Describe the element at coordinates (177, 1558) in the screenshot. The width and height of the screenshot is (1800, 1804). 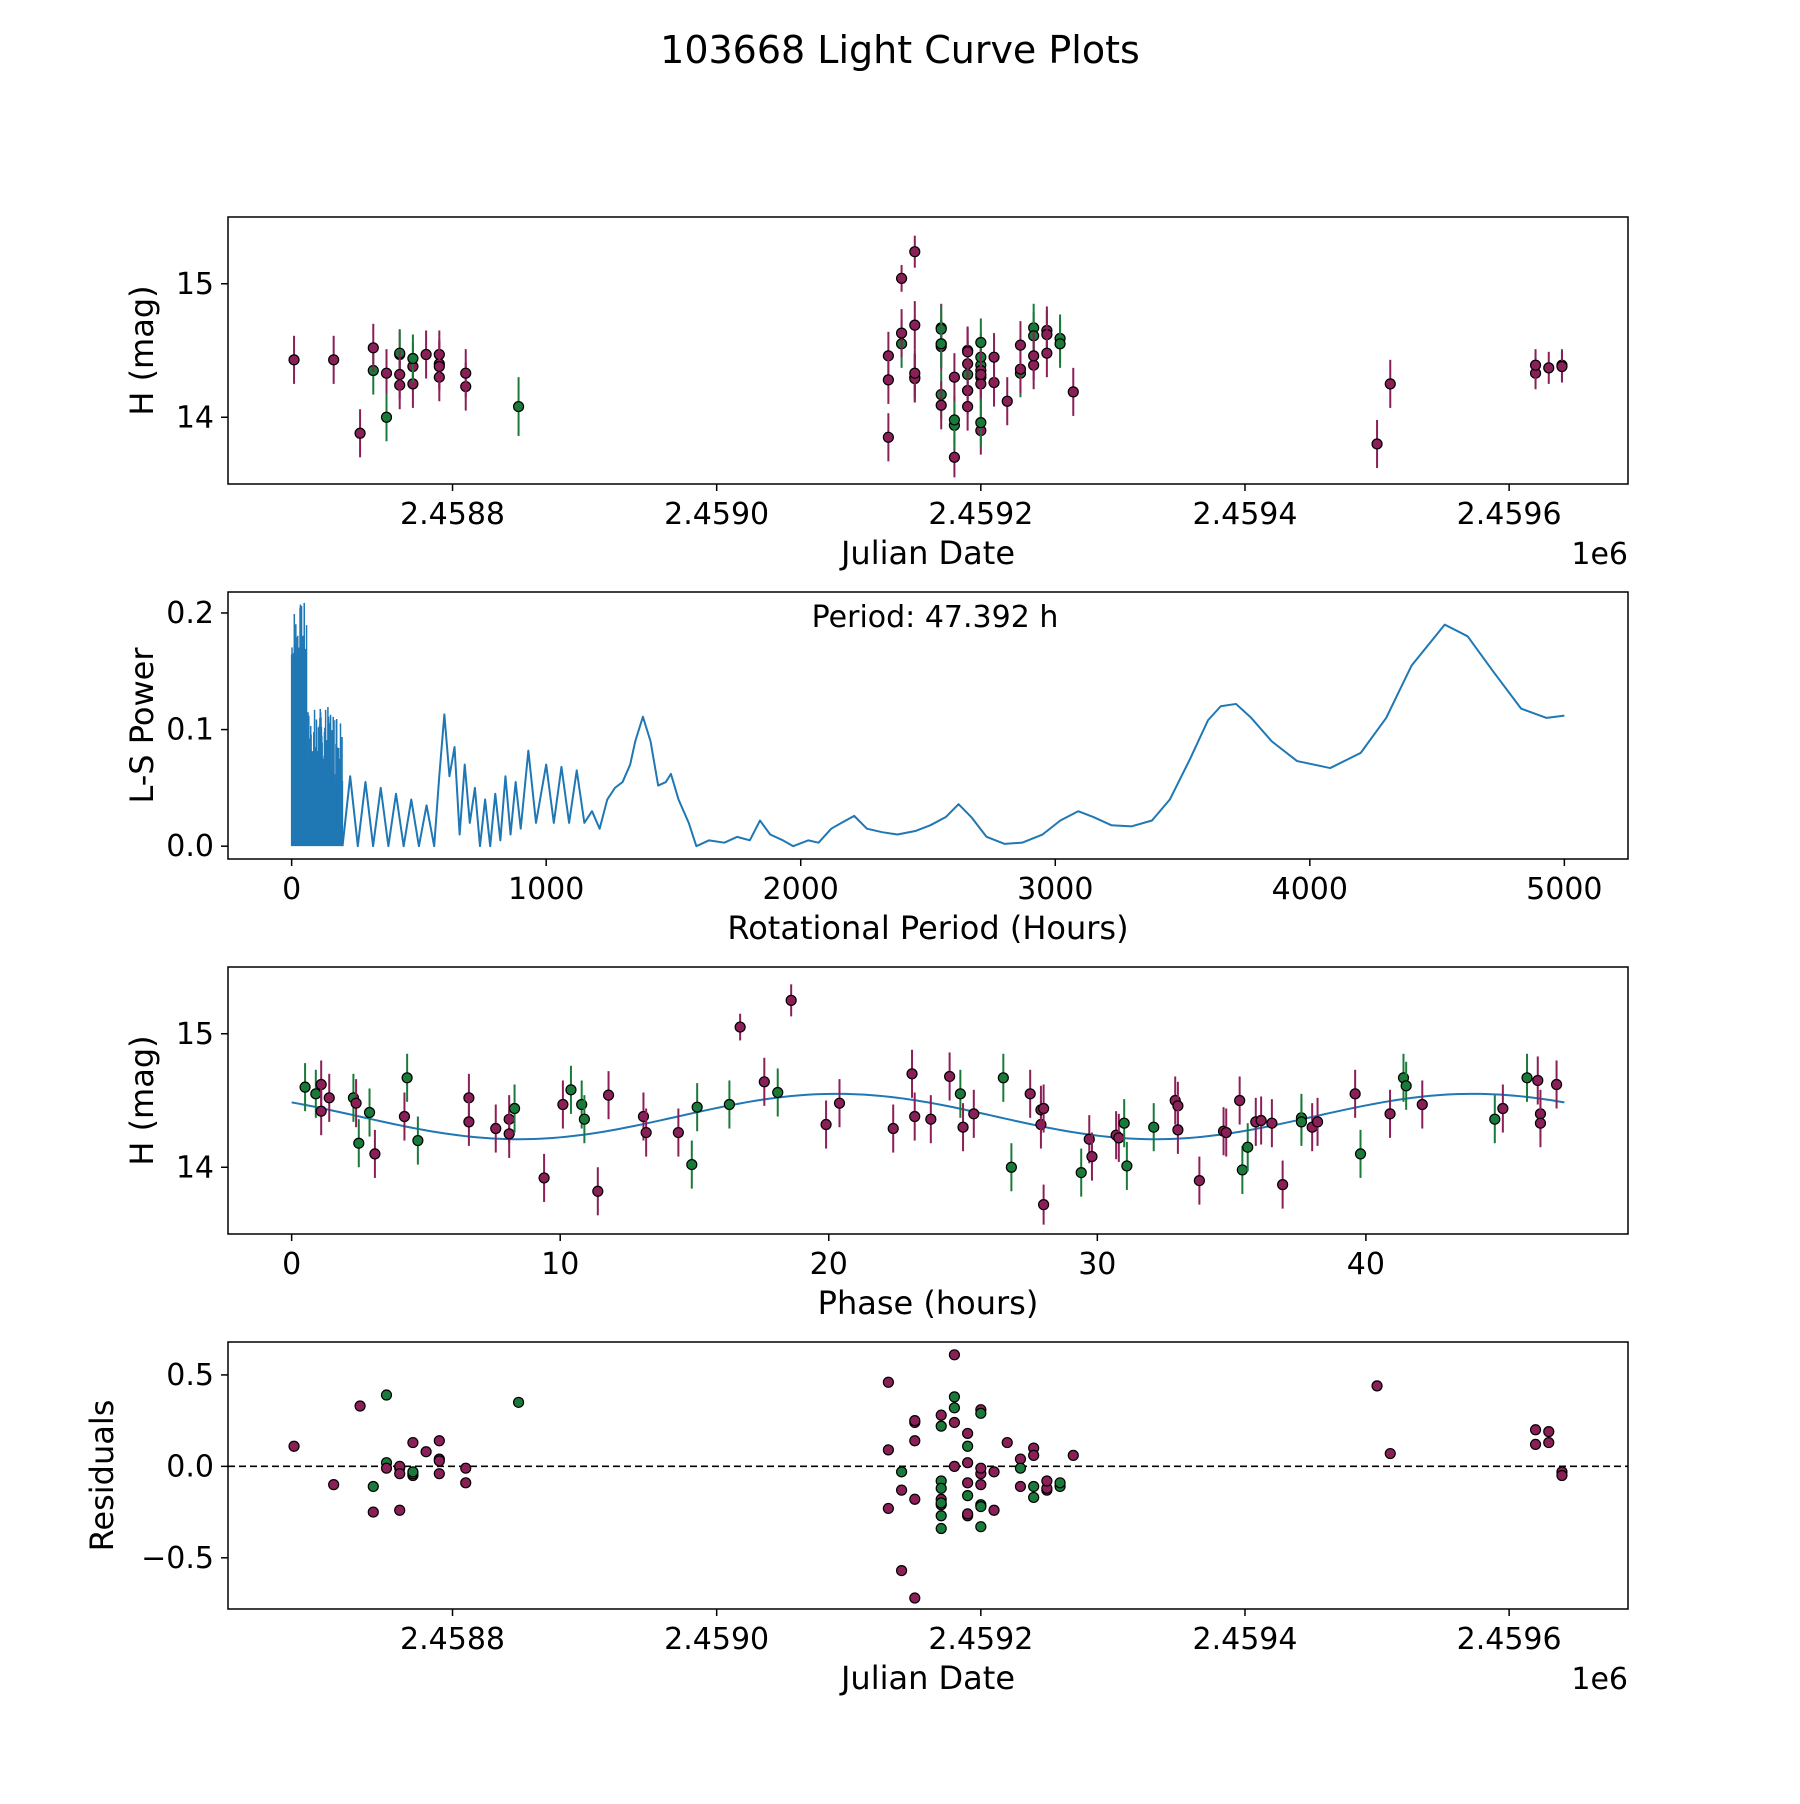
I see `y-tick-label: −0.5` at that location.